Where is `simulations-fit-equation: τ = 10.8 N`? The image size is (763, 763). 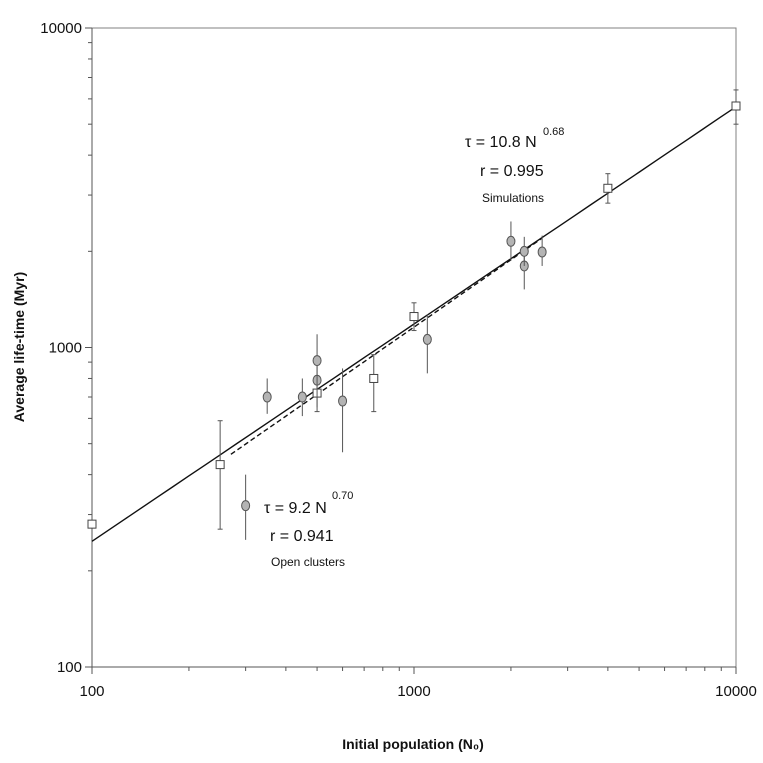 simulations-fit-equation: τ = 10.8 N is located at coordinates (501, 142).